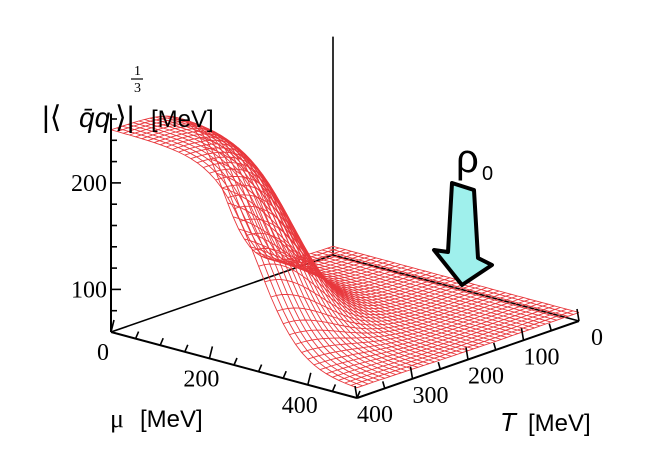  I want to click on mu-unit: [MeV], so click(171, 419).